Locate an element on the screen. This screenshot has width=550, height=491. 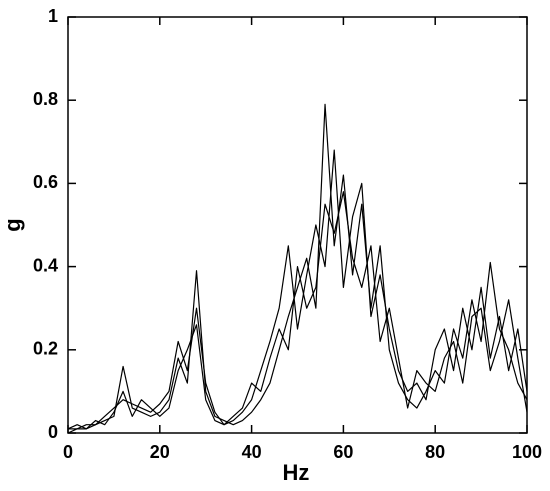
y-tick-label: 0.2 is located at coordinates (45, 349).